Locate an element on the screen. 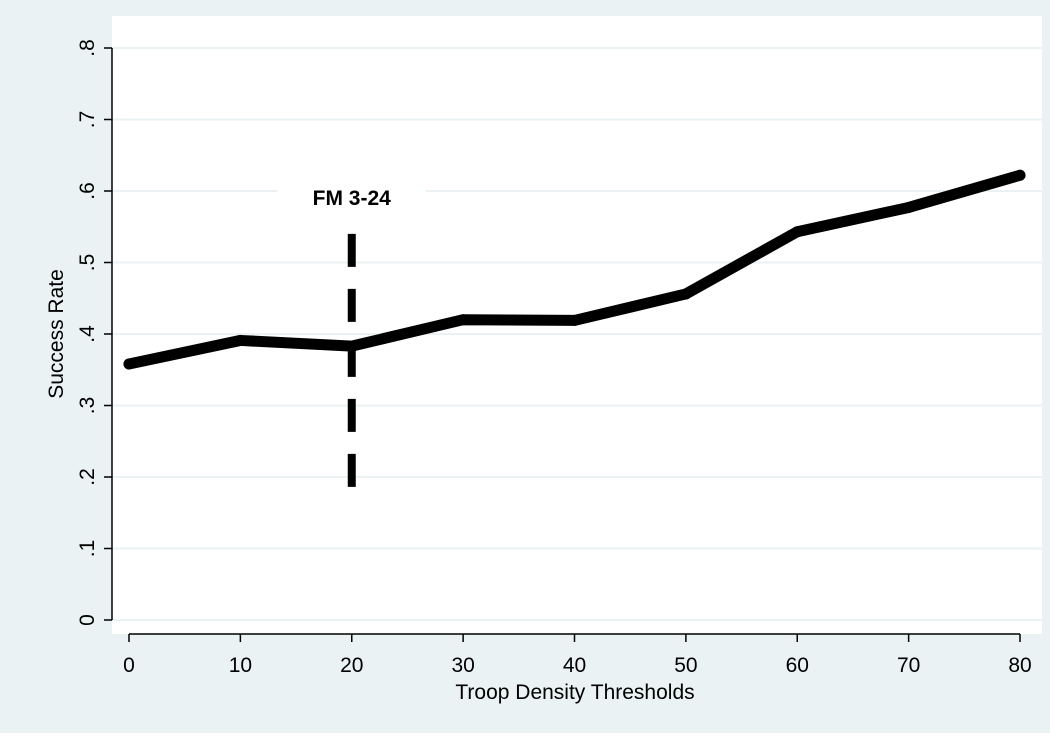  x-tick-label-3: 30 is located at coordinates (462, 665).